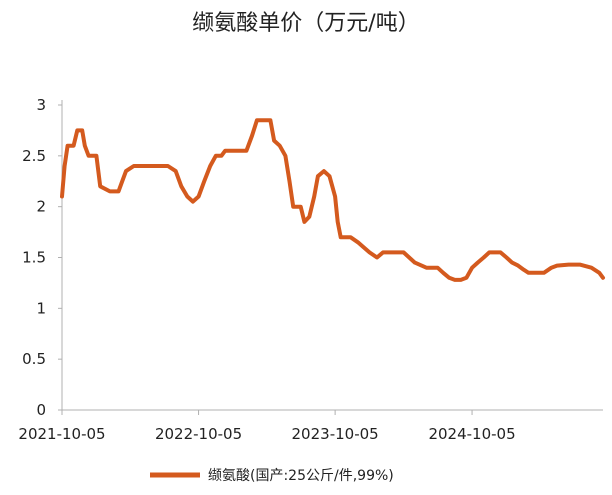  What do you see at coordinates (41, 207) in the screenshot?
I see `y-tick-label: 2` at bounding box center [41, 207].